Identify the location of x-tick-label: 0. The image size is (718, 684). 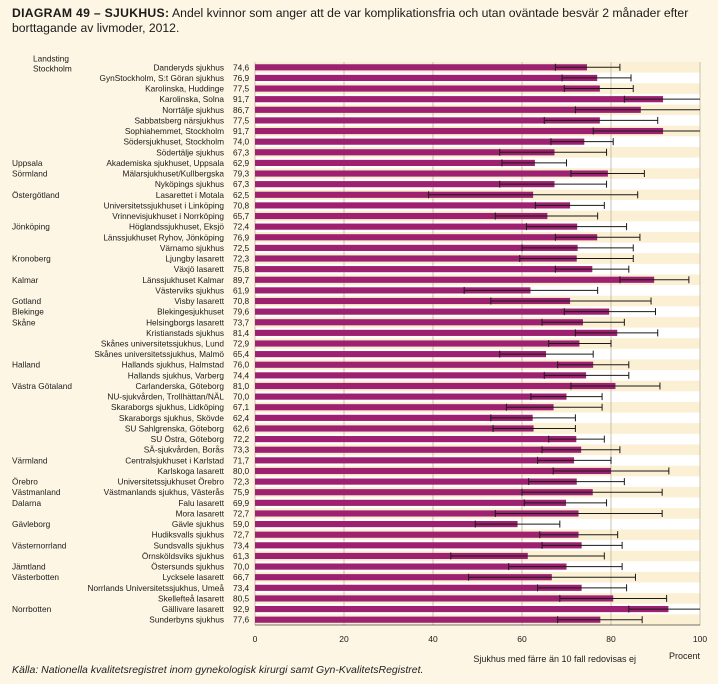
(255, 639).